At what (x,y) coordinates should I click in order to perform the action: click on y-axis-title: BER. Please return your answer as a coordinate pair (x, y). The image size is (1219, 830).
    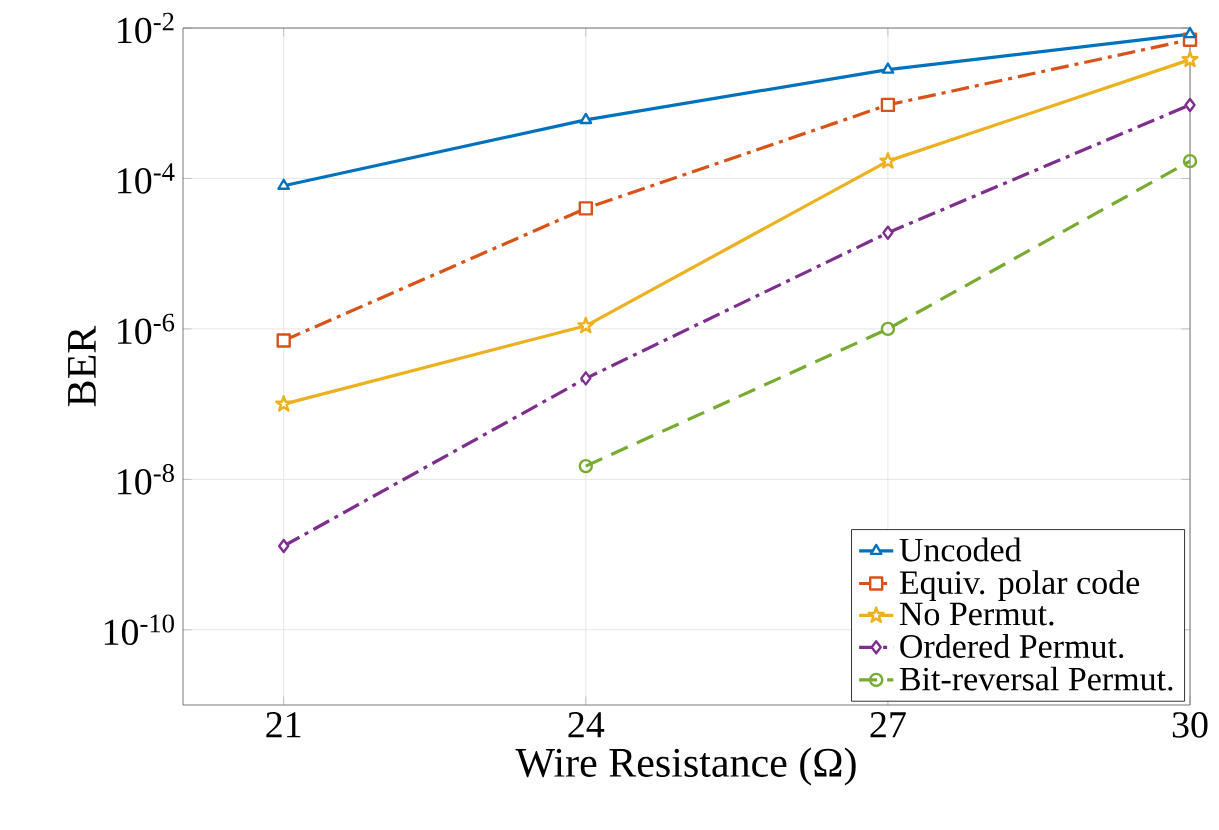
    Looking at the image, I should click on (82, 366).